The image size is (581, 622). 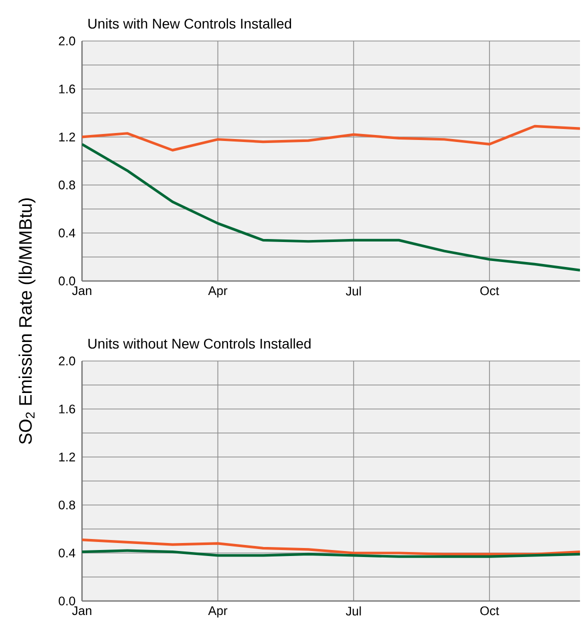 What do you see at coordinates (27, 321) in the screenshot?
I see `y-axis-title: SO$_{2}$ Emission Rate (lb/MMBtu)` at bounding box center [27, 321].